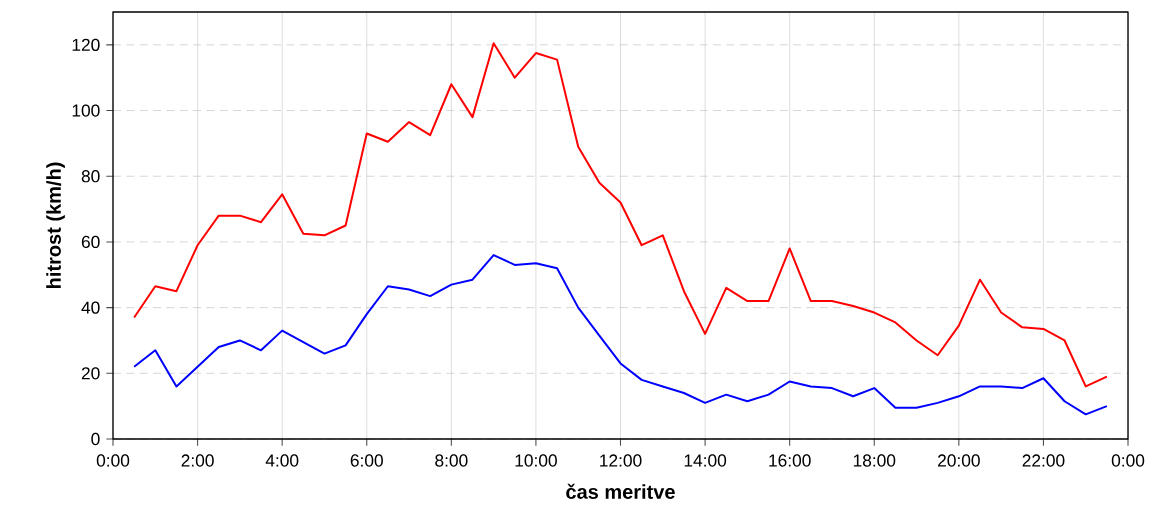 This screenshot has width=1163, height=532. I want to click on x-tick-label: 2:00, so click(197, 460).